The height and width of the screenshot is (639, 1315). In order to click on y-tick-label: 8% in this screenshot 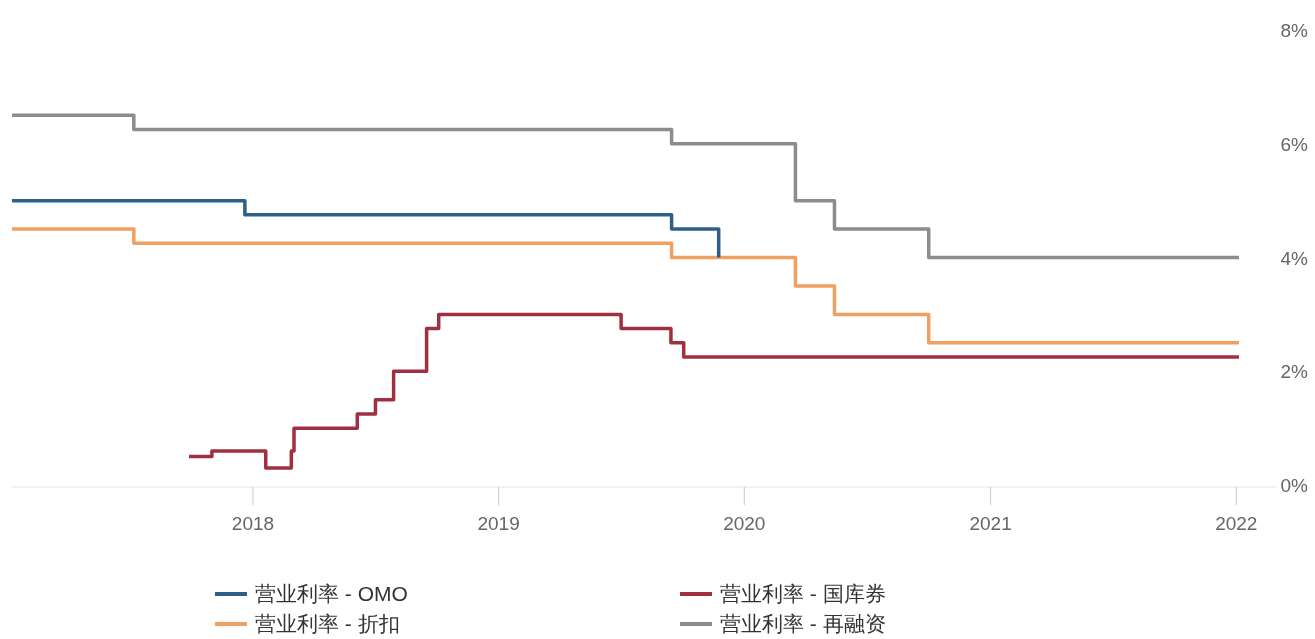, I will do `click(1294, 30)`.